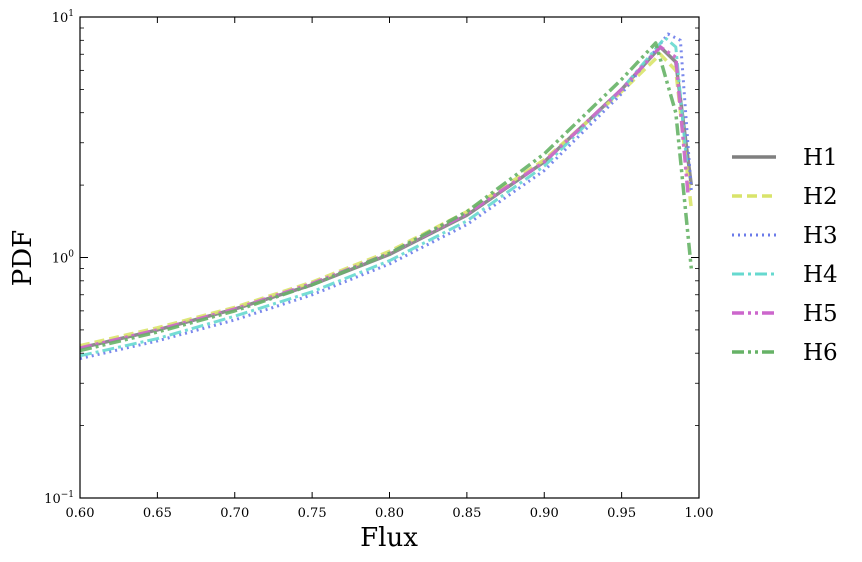 The width and height of the screenshot is (862, 562). I want to click on legend-label-h5: H5, so click(820, 314).